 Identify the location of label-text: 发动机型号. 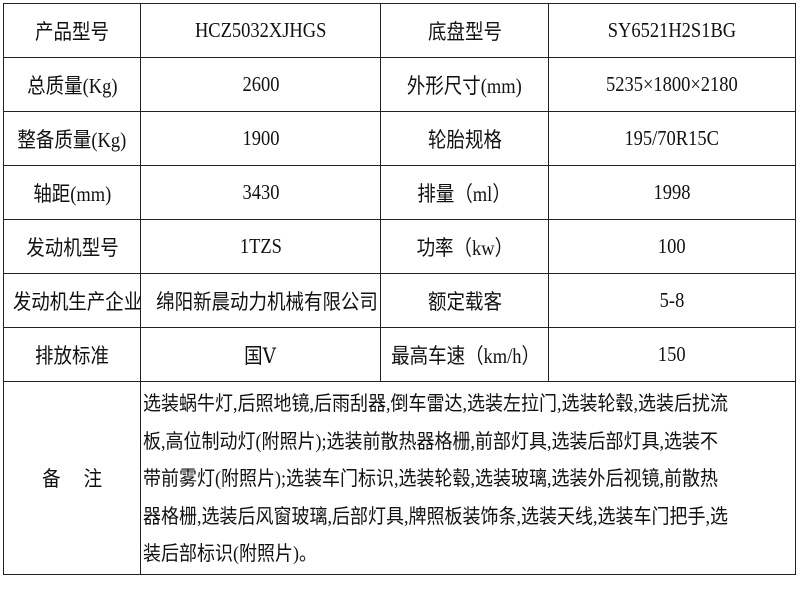
(72, 247).